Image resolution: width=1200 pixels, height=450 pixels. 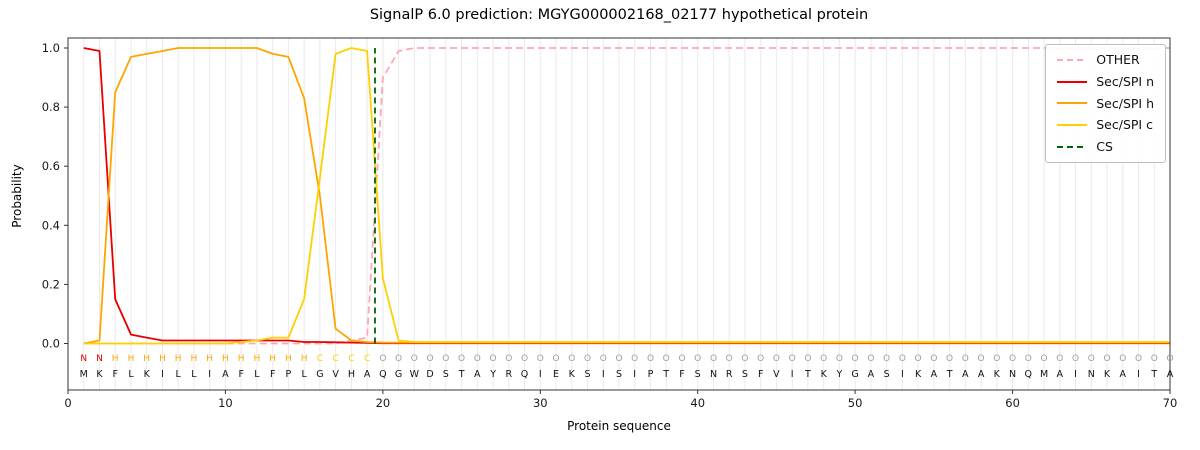 I want to click on legend-label: CS, so click(x=1104, y=146).